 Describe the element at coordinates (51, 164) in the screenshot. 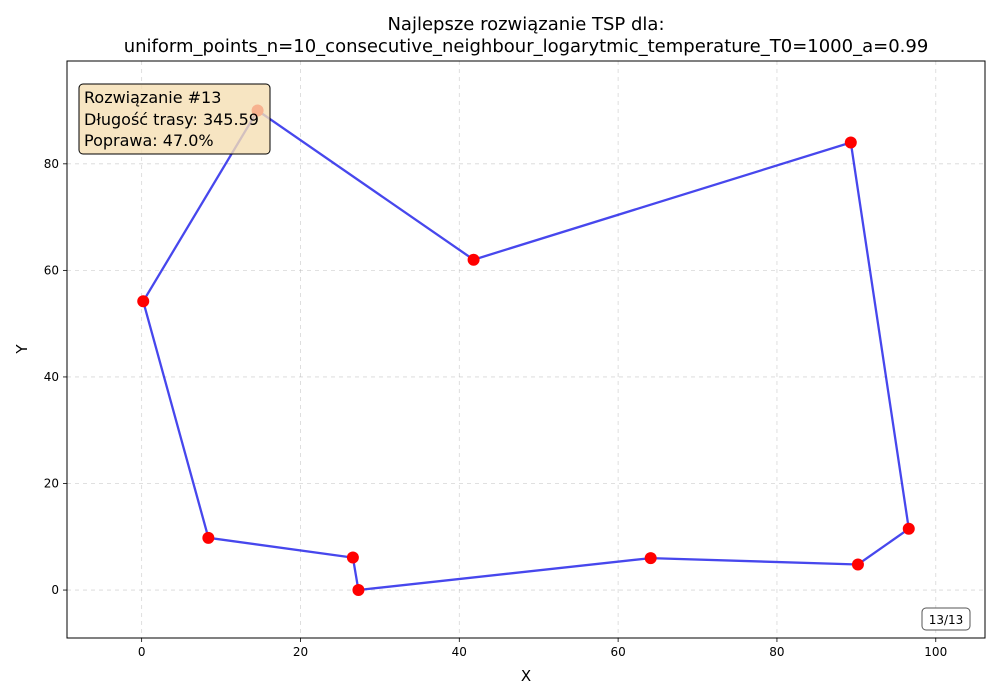

I see `y-tick-label: 80` at that location.